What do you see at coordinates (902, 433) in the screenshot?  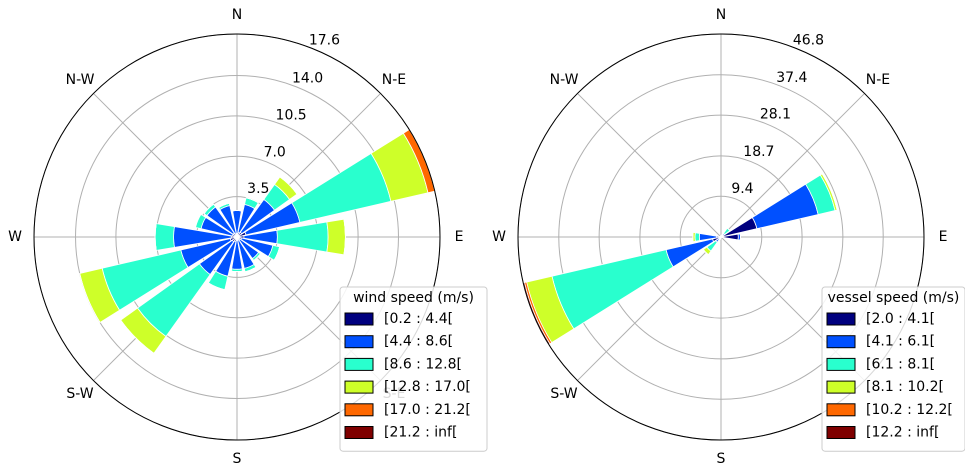 I see `legend-label: [12.2 : inf[` at bounding box center [902, 433].